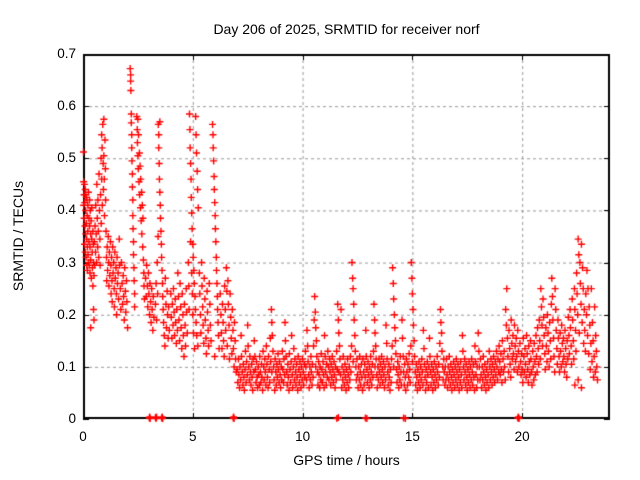 This screenshot has height=480, width=640. I want to click on y-tick-label: 0.6, so click(66, 106).